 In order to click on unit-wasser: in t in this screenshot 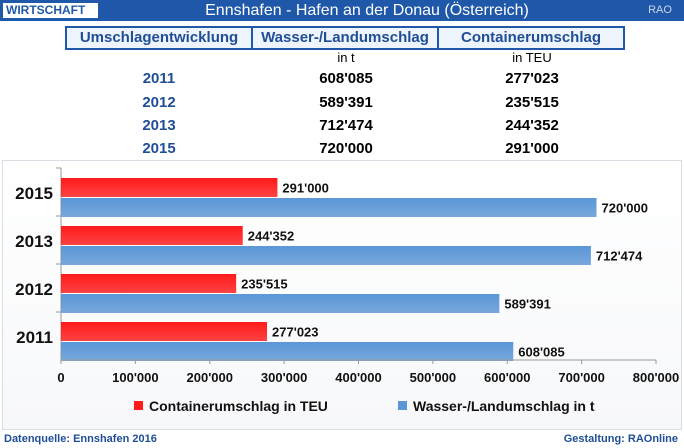, I will do `click(346, 57)`.